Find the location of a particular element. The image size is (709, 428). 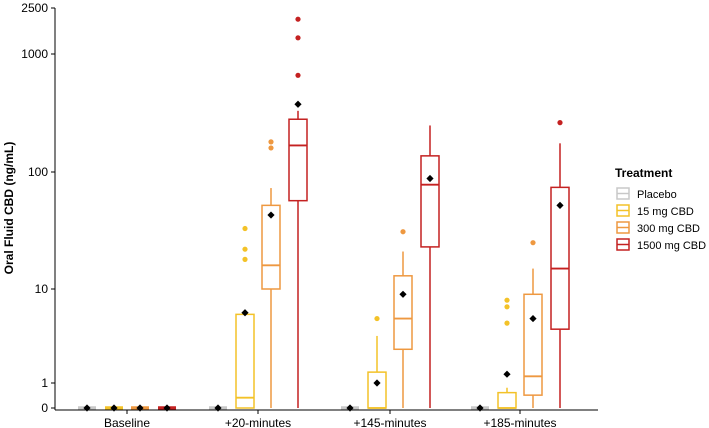

x-tick-label: +185-minutes is located at coordinates (519, 422).